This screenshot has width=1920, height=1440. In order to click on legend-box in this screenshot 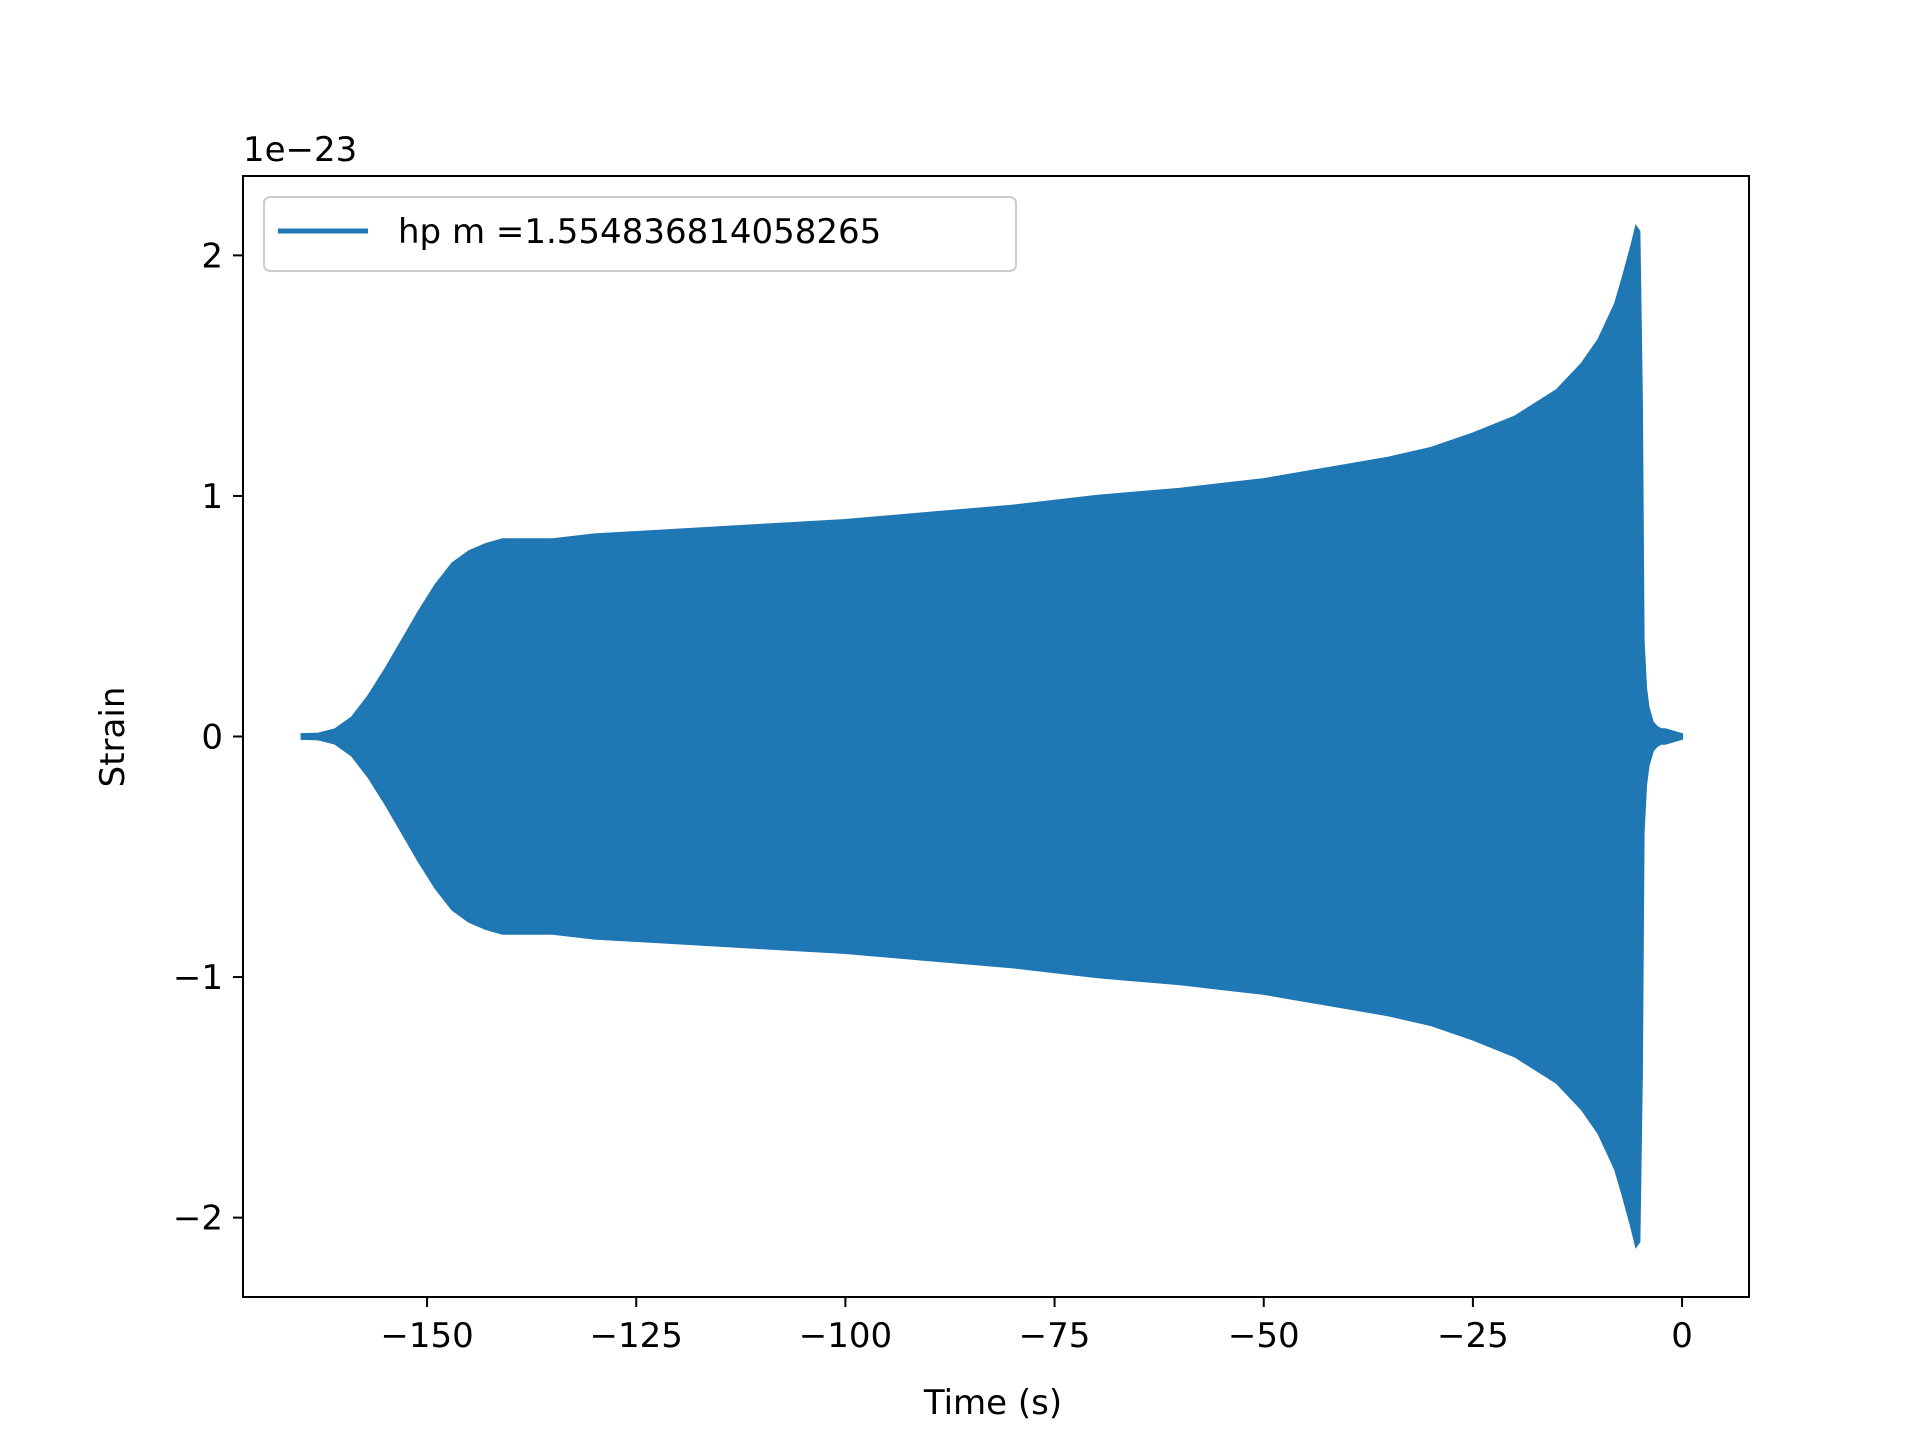, I will do `click(640, 234)`.